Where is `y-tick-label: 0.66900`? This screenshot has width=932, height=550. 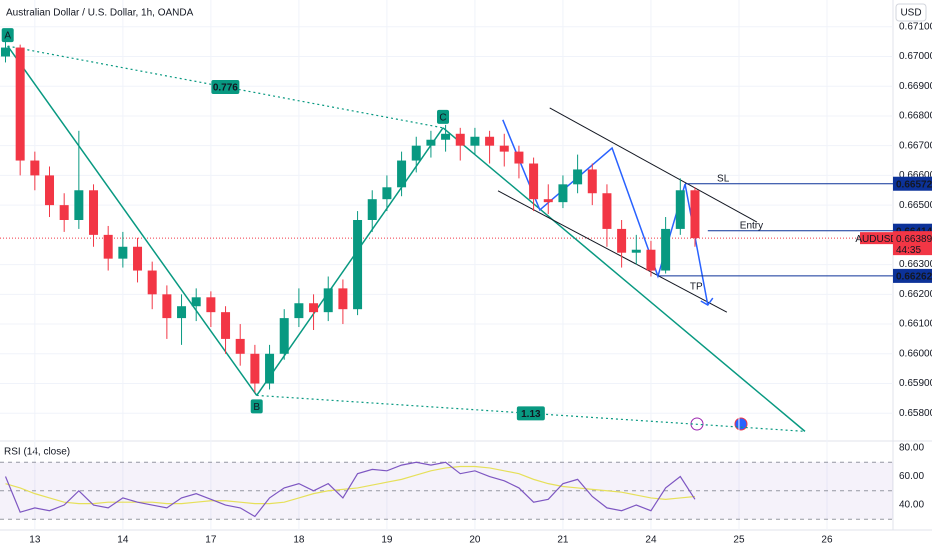 y-tick-label: 0.66900 is located at coordinates (915, 86).